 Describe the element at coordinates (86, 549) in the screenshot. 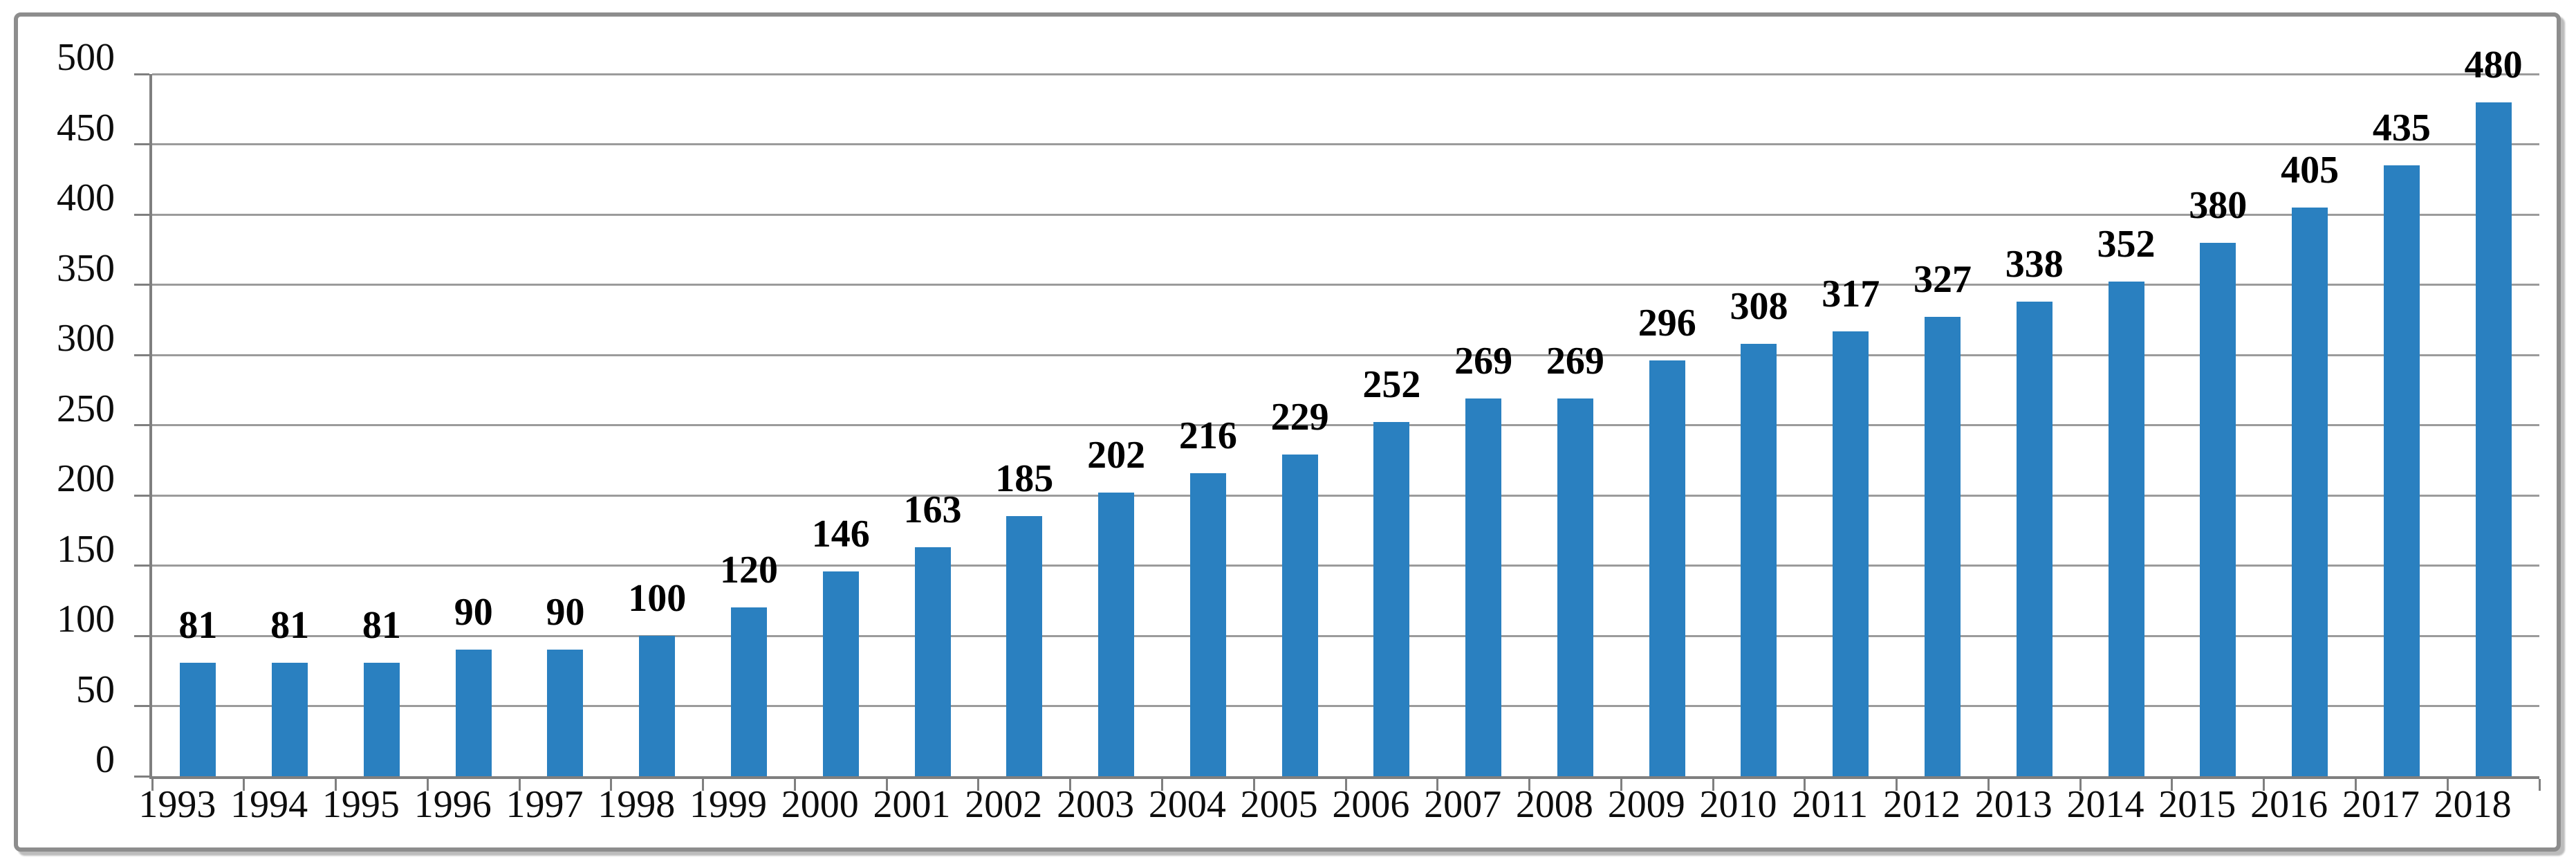

I see `y-tick-label-150: 150` at that location.